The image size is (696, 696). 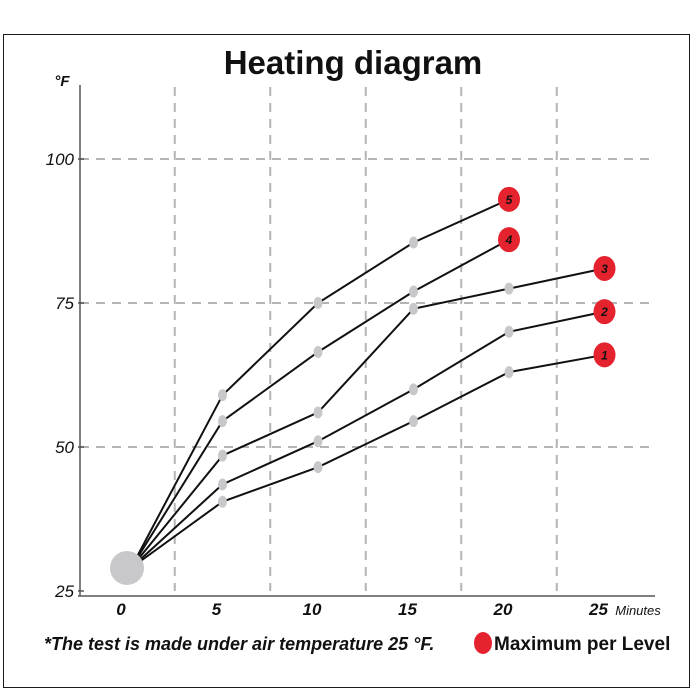 What do you see at coordinates (64, 447) in the screenshot?
I see `y-tick-label: 50` at bounding box center [64, 447].